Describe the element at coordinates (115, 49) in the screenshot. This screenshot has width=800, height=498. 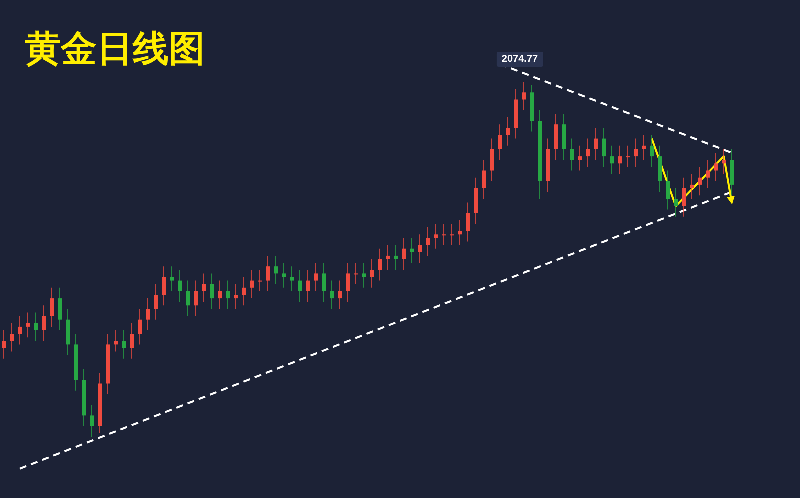
I see `title: 黄金日线图` at that location.